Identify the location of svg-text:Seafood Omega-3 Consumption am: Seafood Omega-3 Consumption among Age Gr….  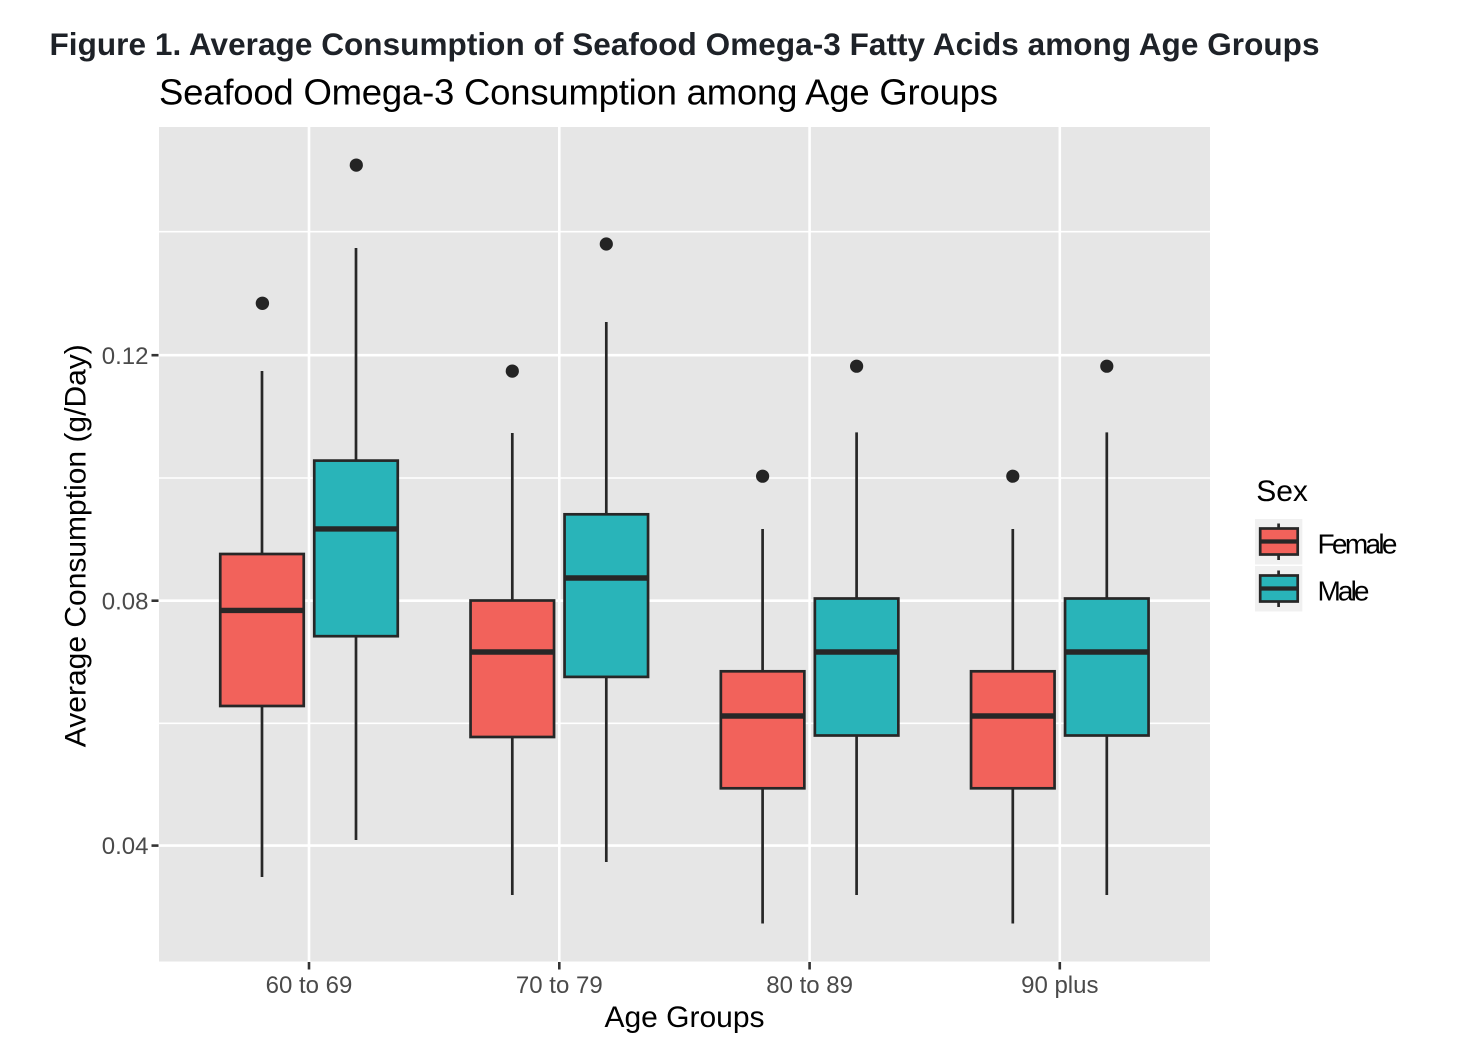
(578, 92).